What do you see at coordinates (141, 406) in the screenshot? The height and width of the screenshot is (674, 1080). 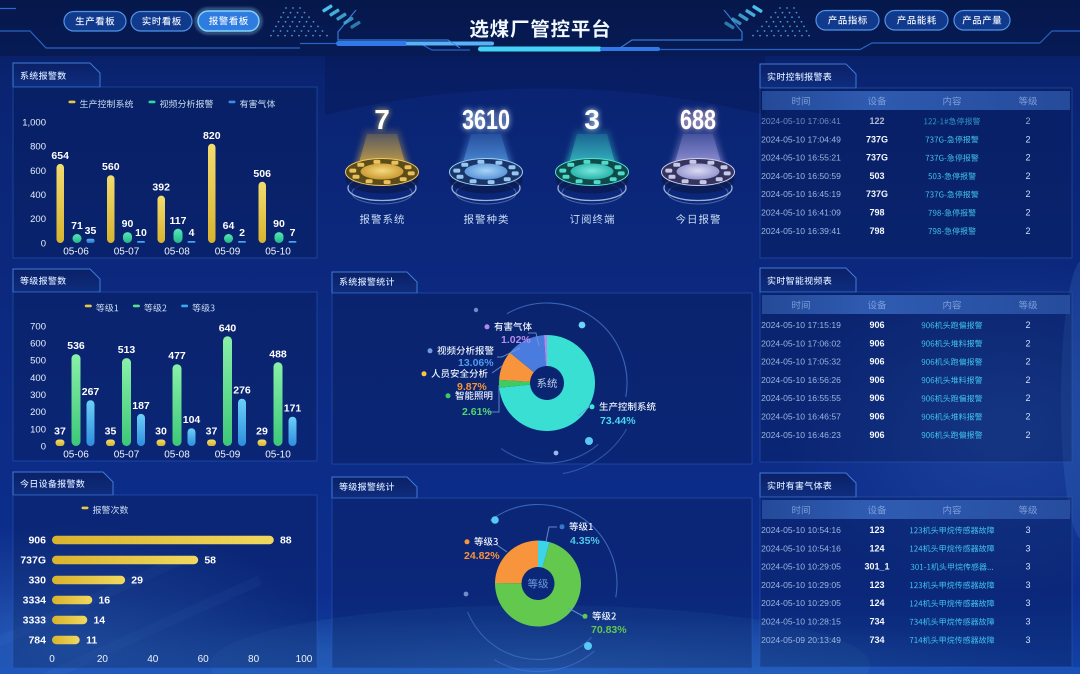 I see `svg-text: 187` at bounding box center [141, 406].